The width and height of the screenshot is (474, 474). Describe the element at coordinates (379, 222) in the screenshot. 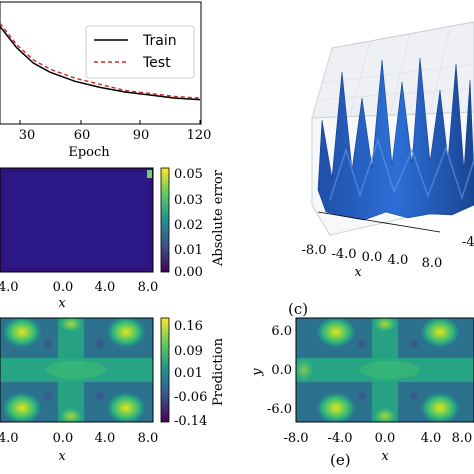

I see `surface-x-axis` at that location.